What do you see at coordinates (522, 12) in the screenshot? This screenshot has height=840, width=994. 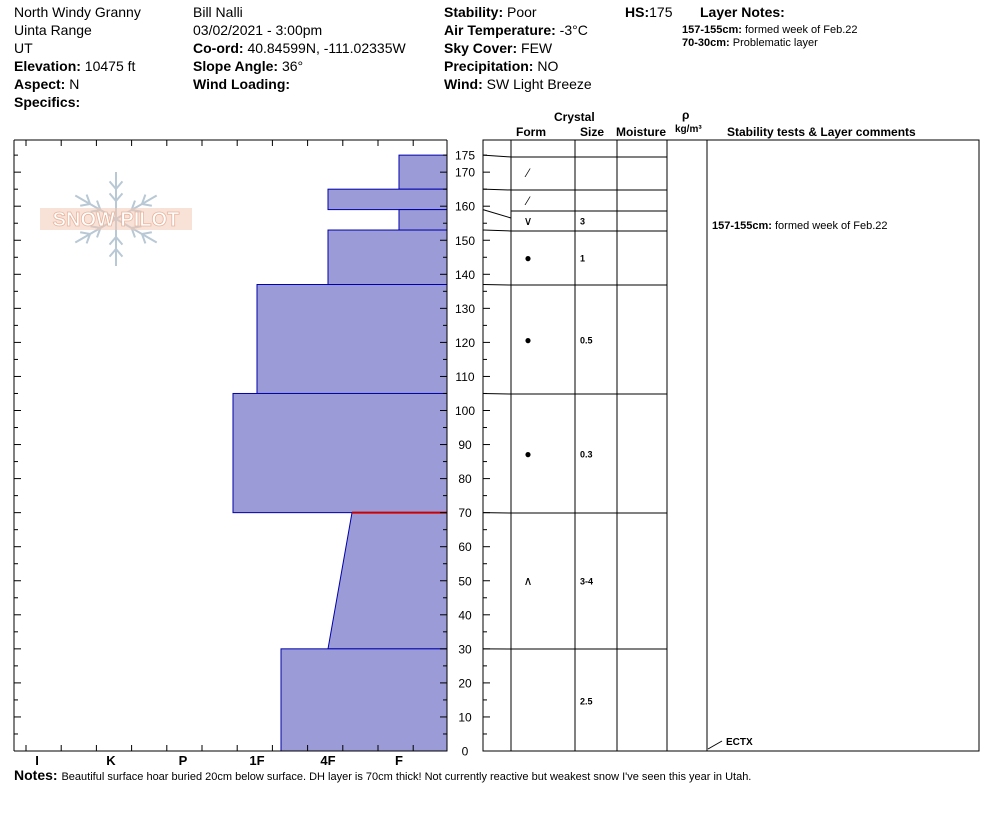 I see `stability-value: Poor` at bounding box center [522, 12].